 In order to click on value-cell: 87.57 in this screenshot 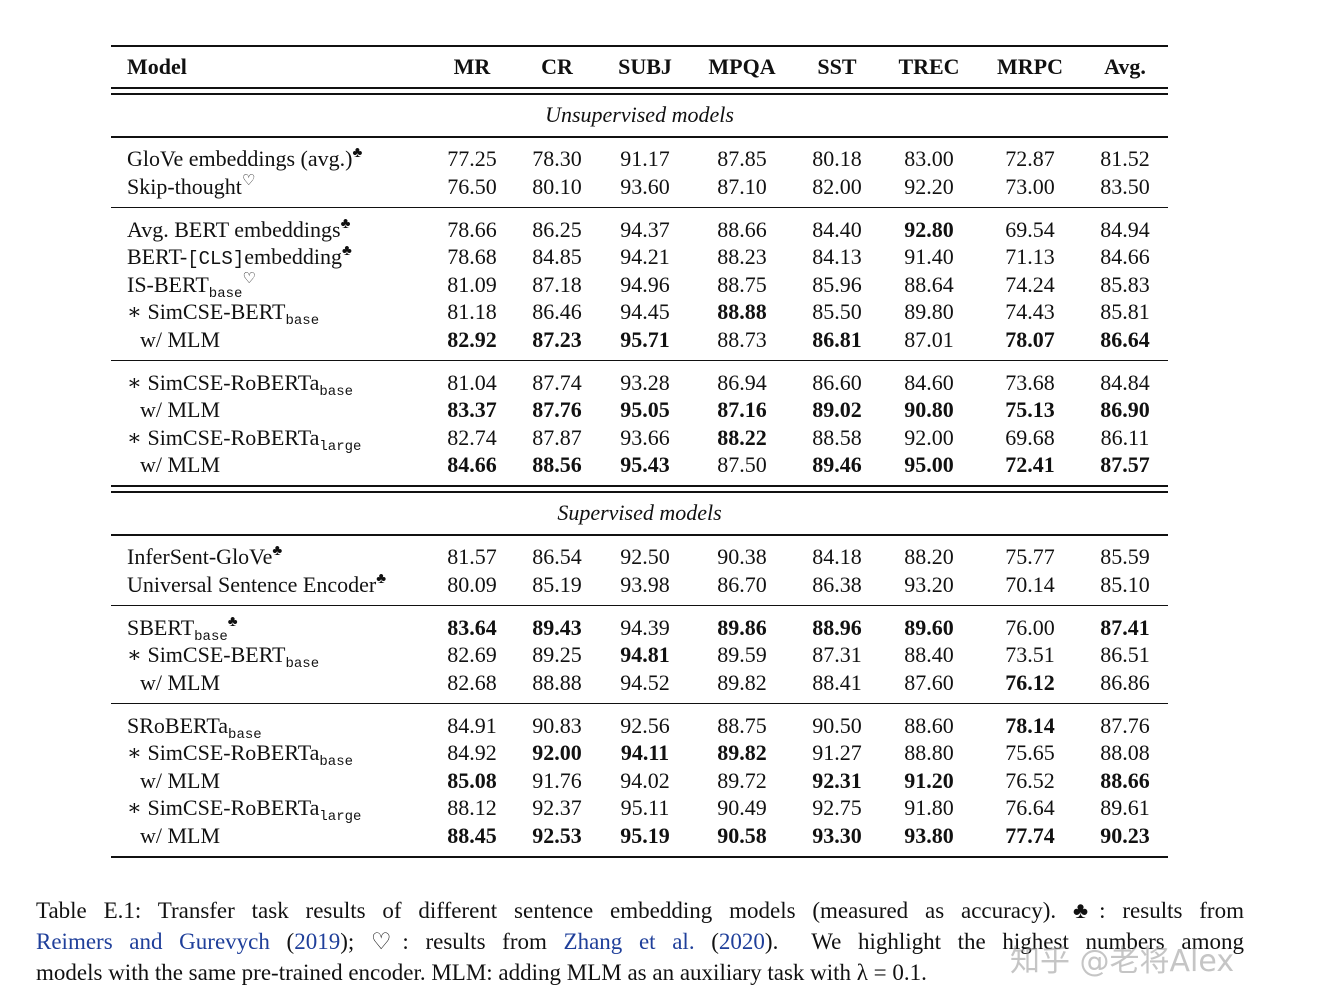, I will do `click(1125, 464)`.